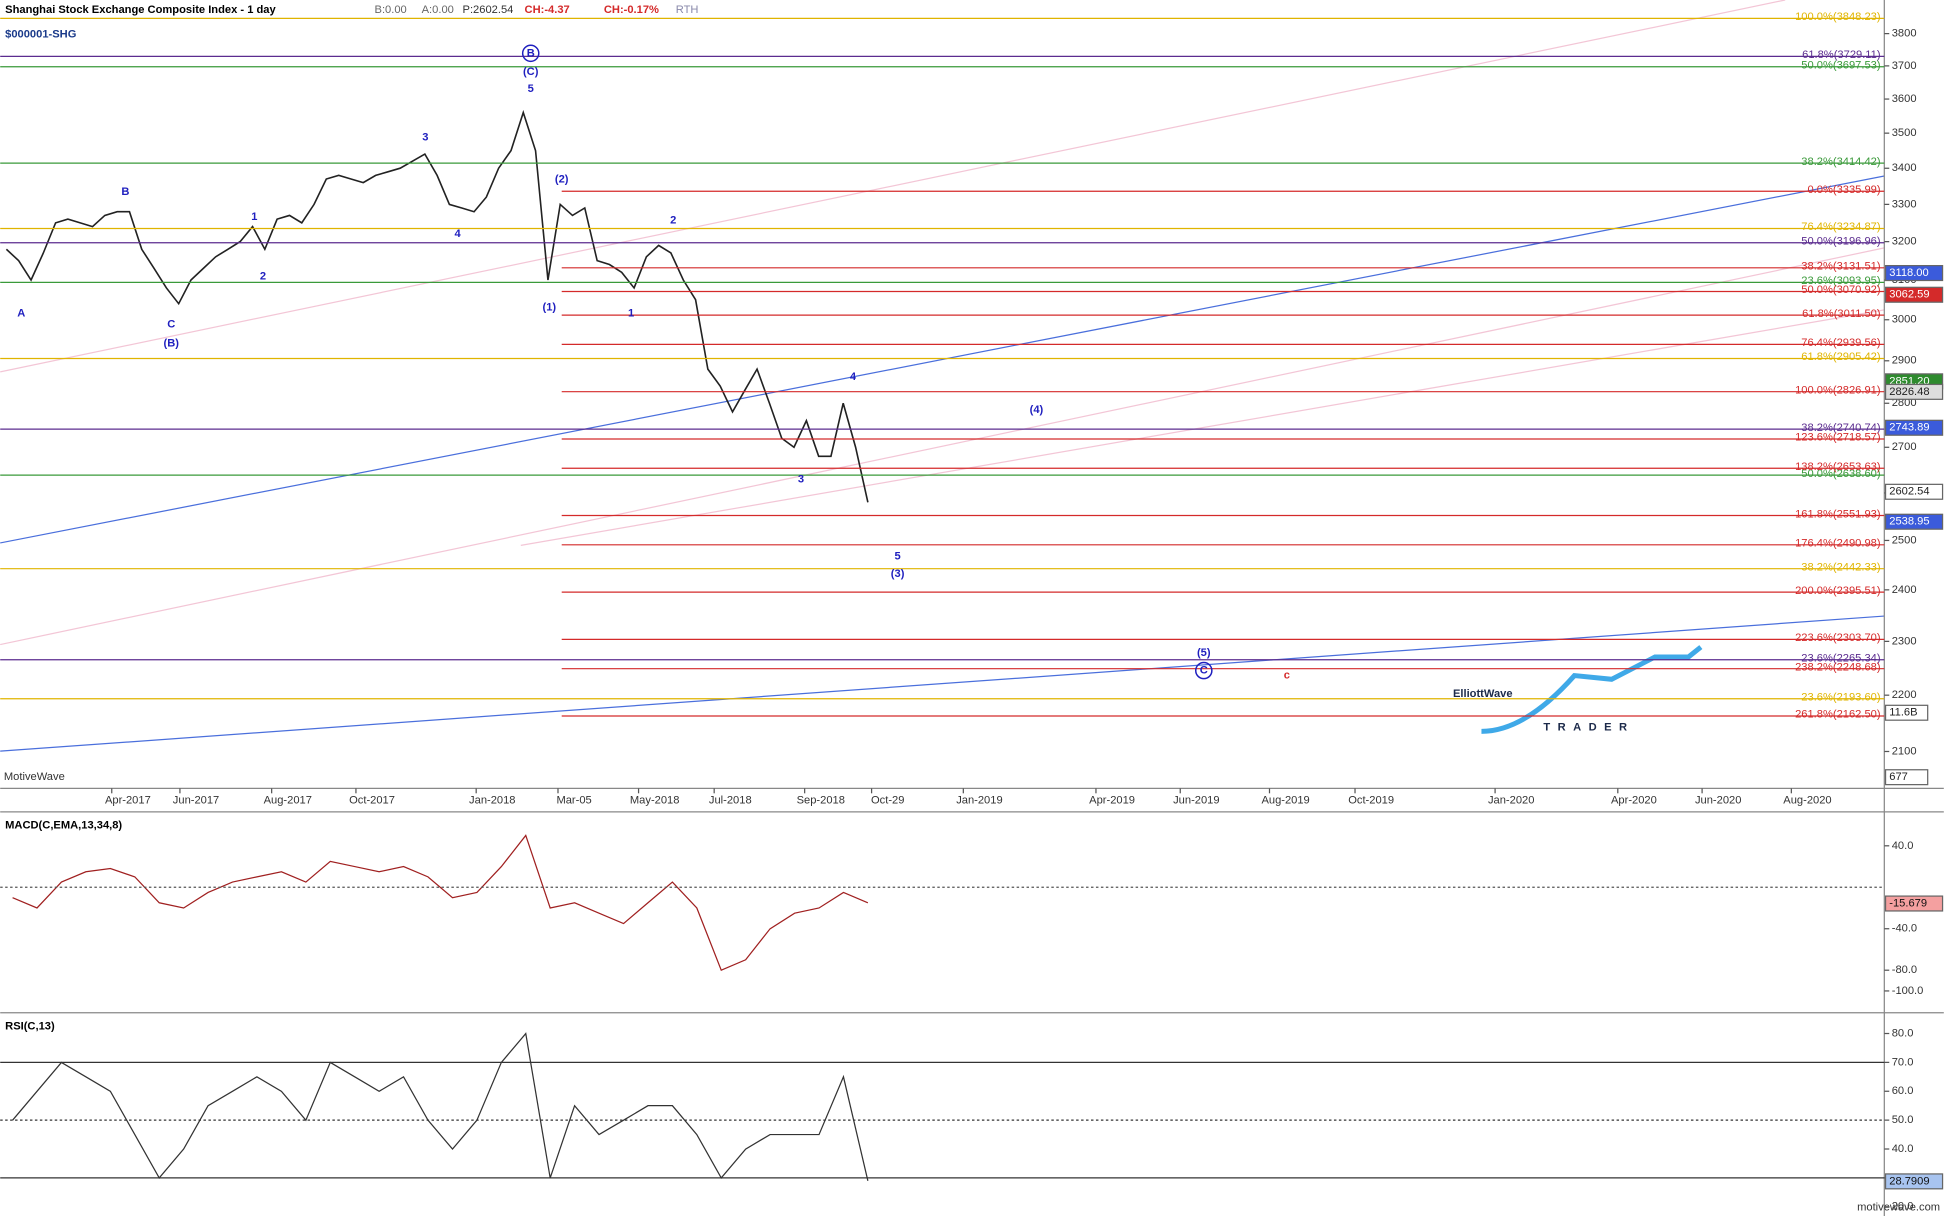  What do you see at coordinates (1904, 66) in the screenshot?
I see `y-tick-label: 3700` at bounding box center [1904, 66].